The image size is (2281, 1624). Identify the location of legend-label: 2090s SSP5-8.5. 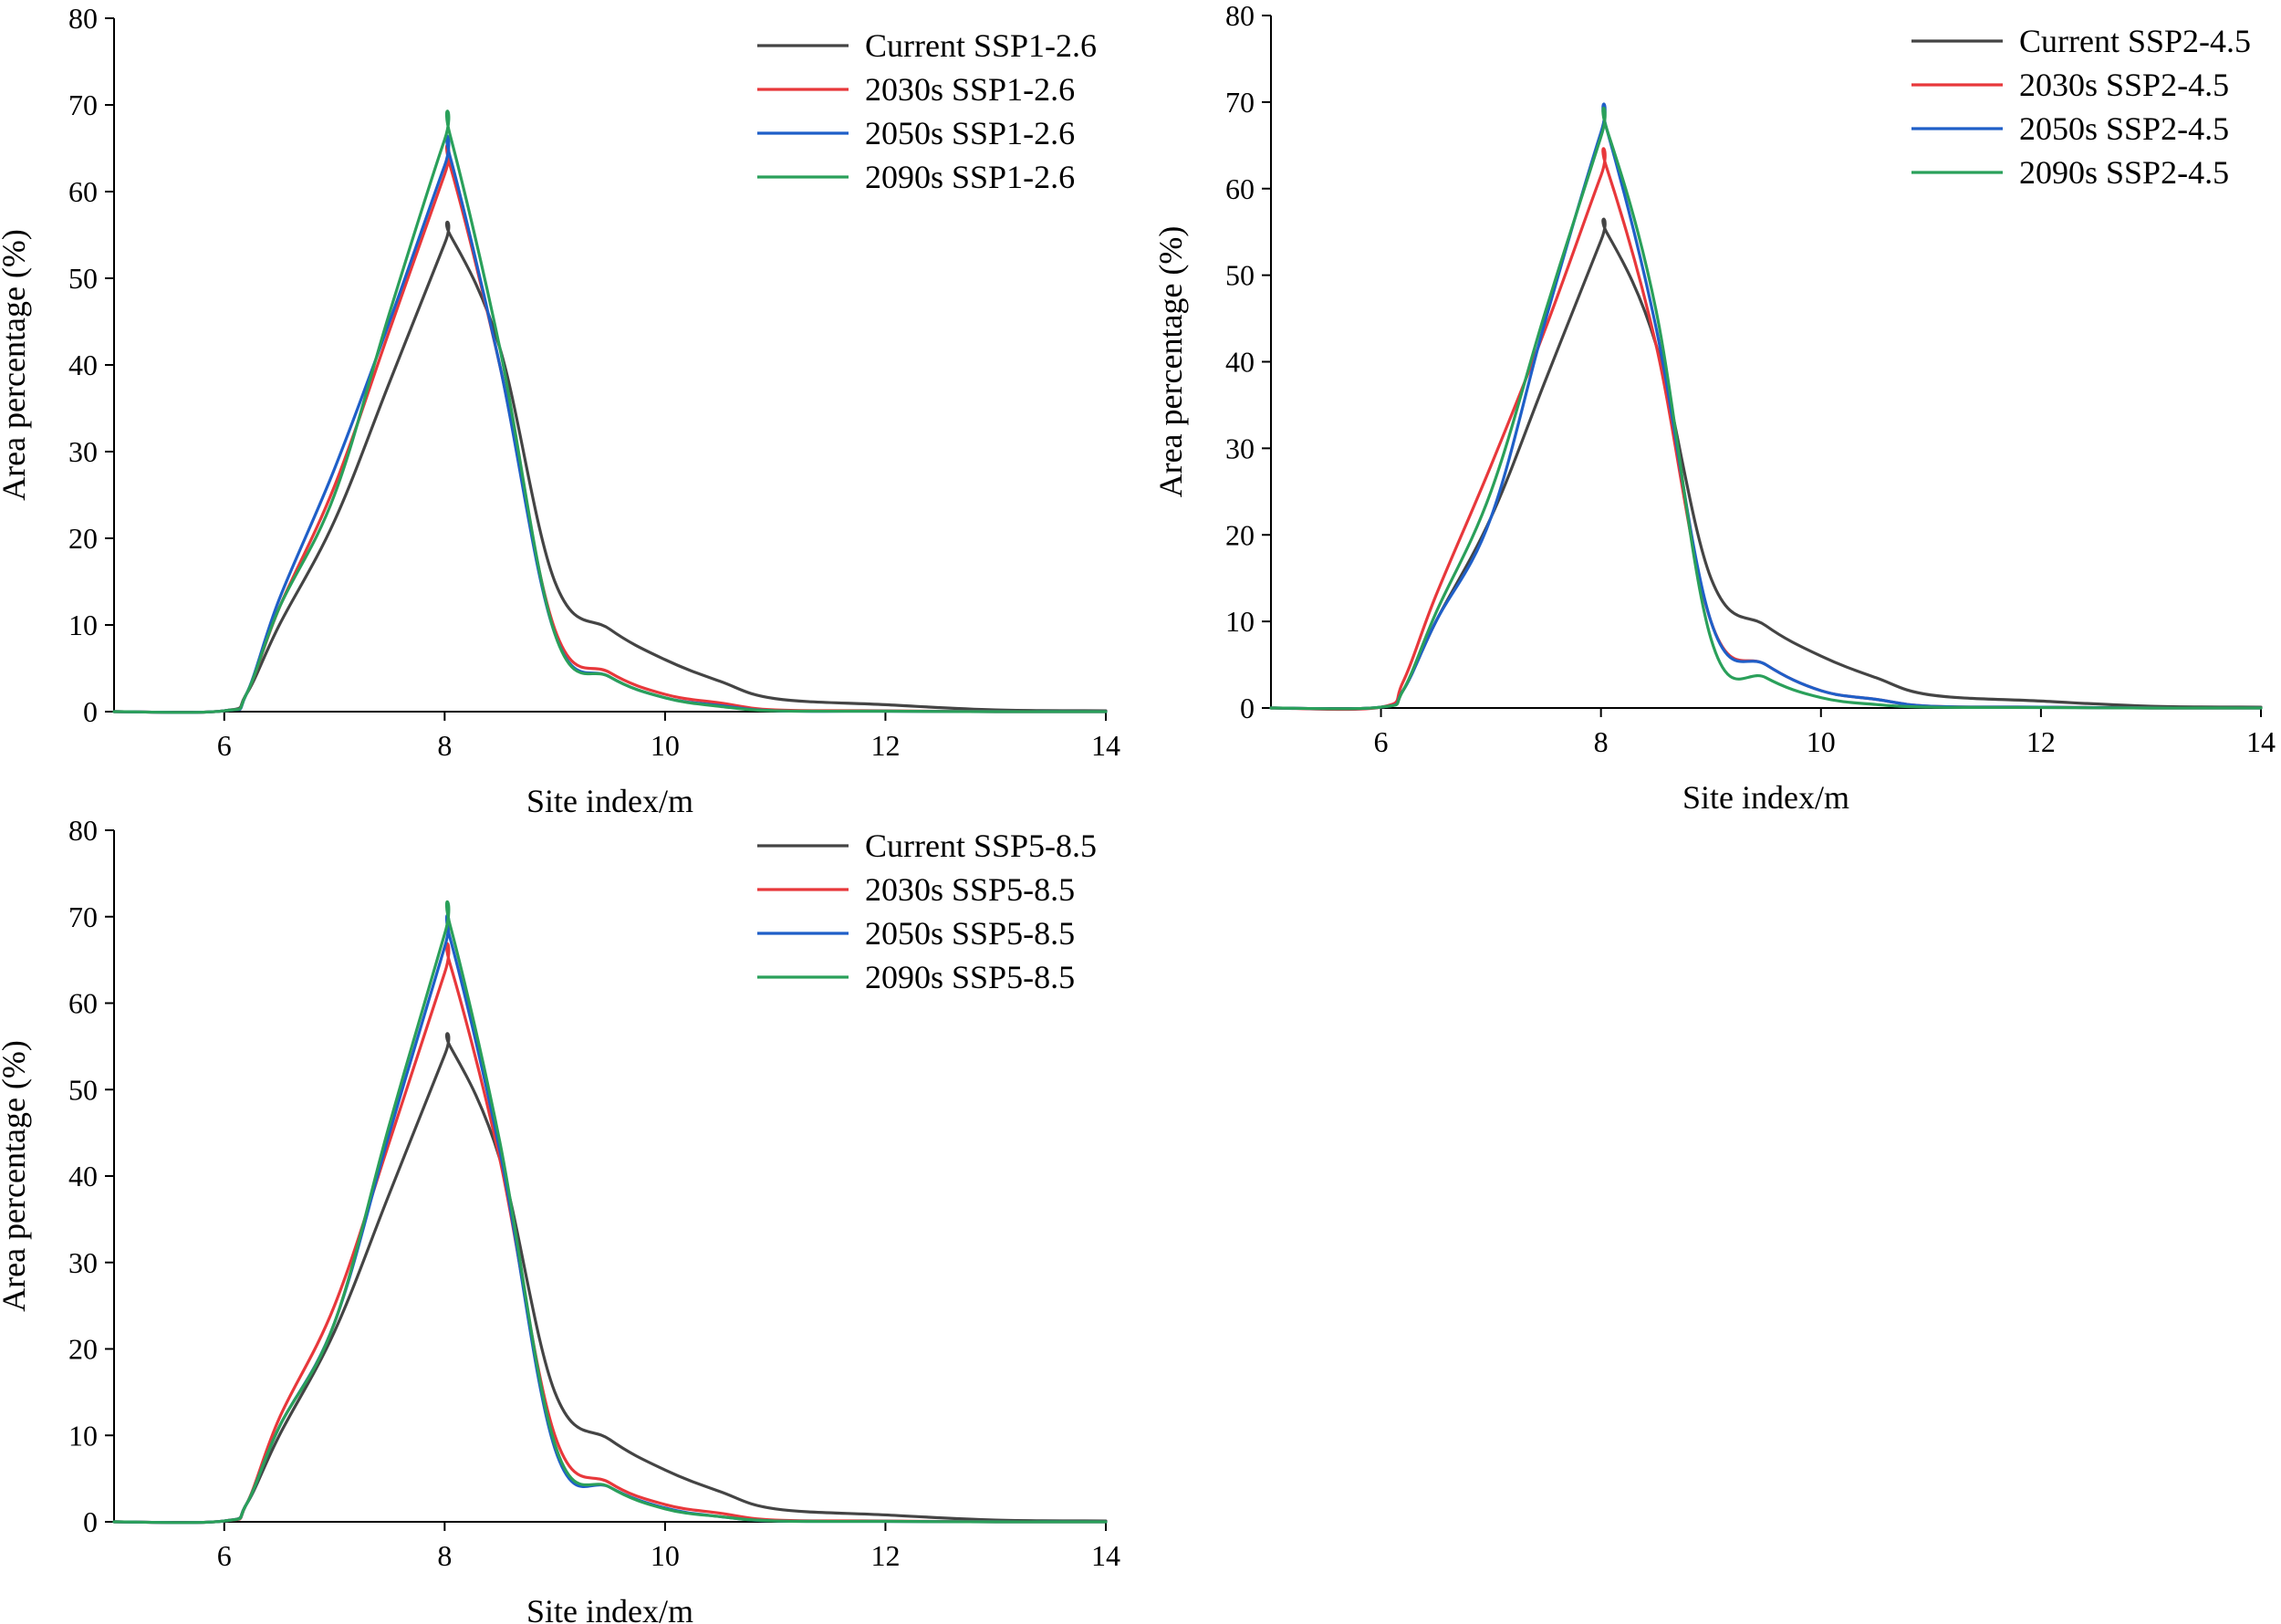
(970, 977).